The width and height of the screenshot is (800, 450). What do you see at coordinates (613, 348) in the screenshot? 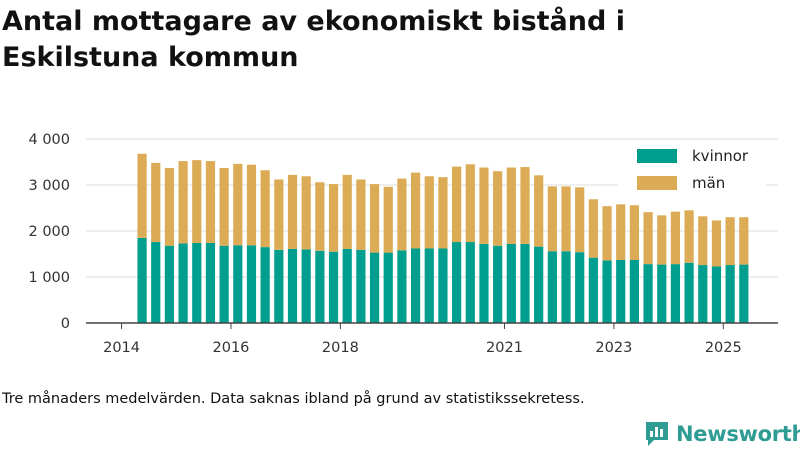
I see `x-tick-label: 2023` at bounding box center [613, 348].